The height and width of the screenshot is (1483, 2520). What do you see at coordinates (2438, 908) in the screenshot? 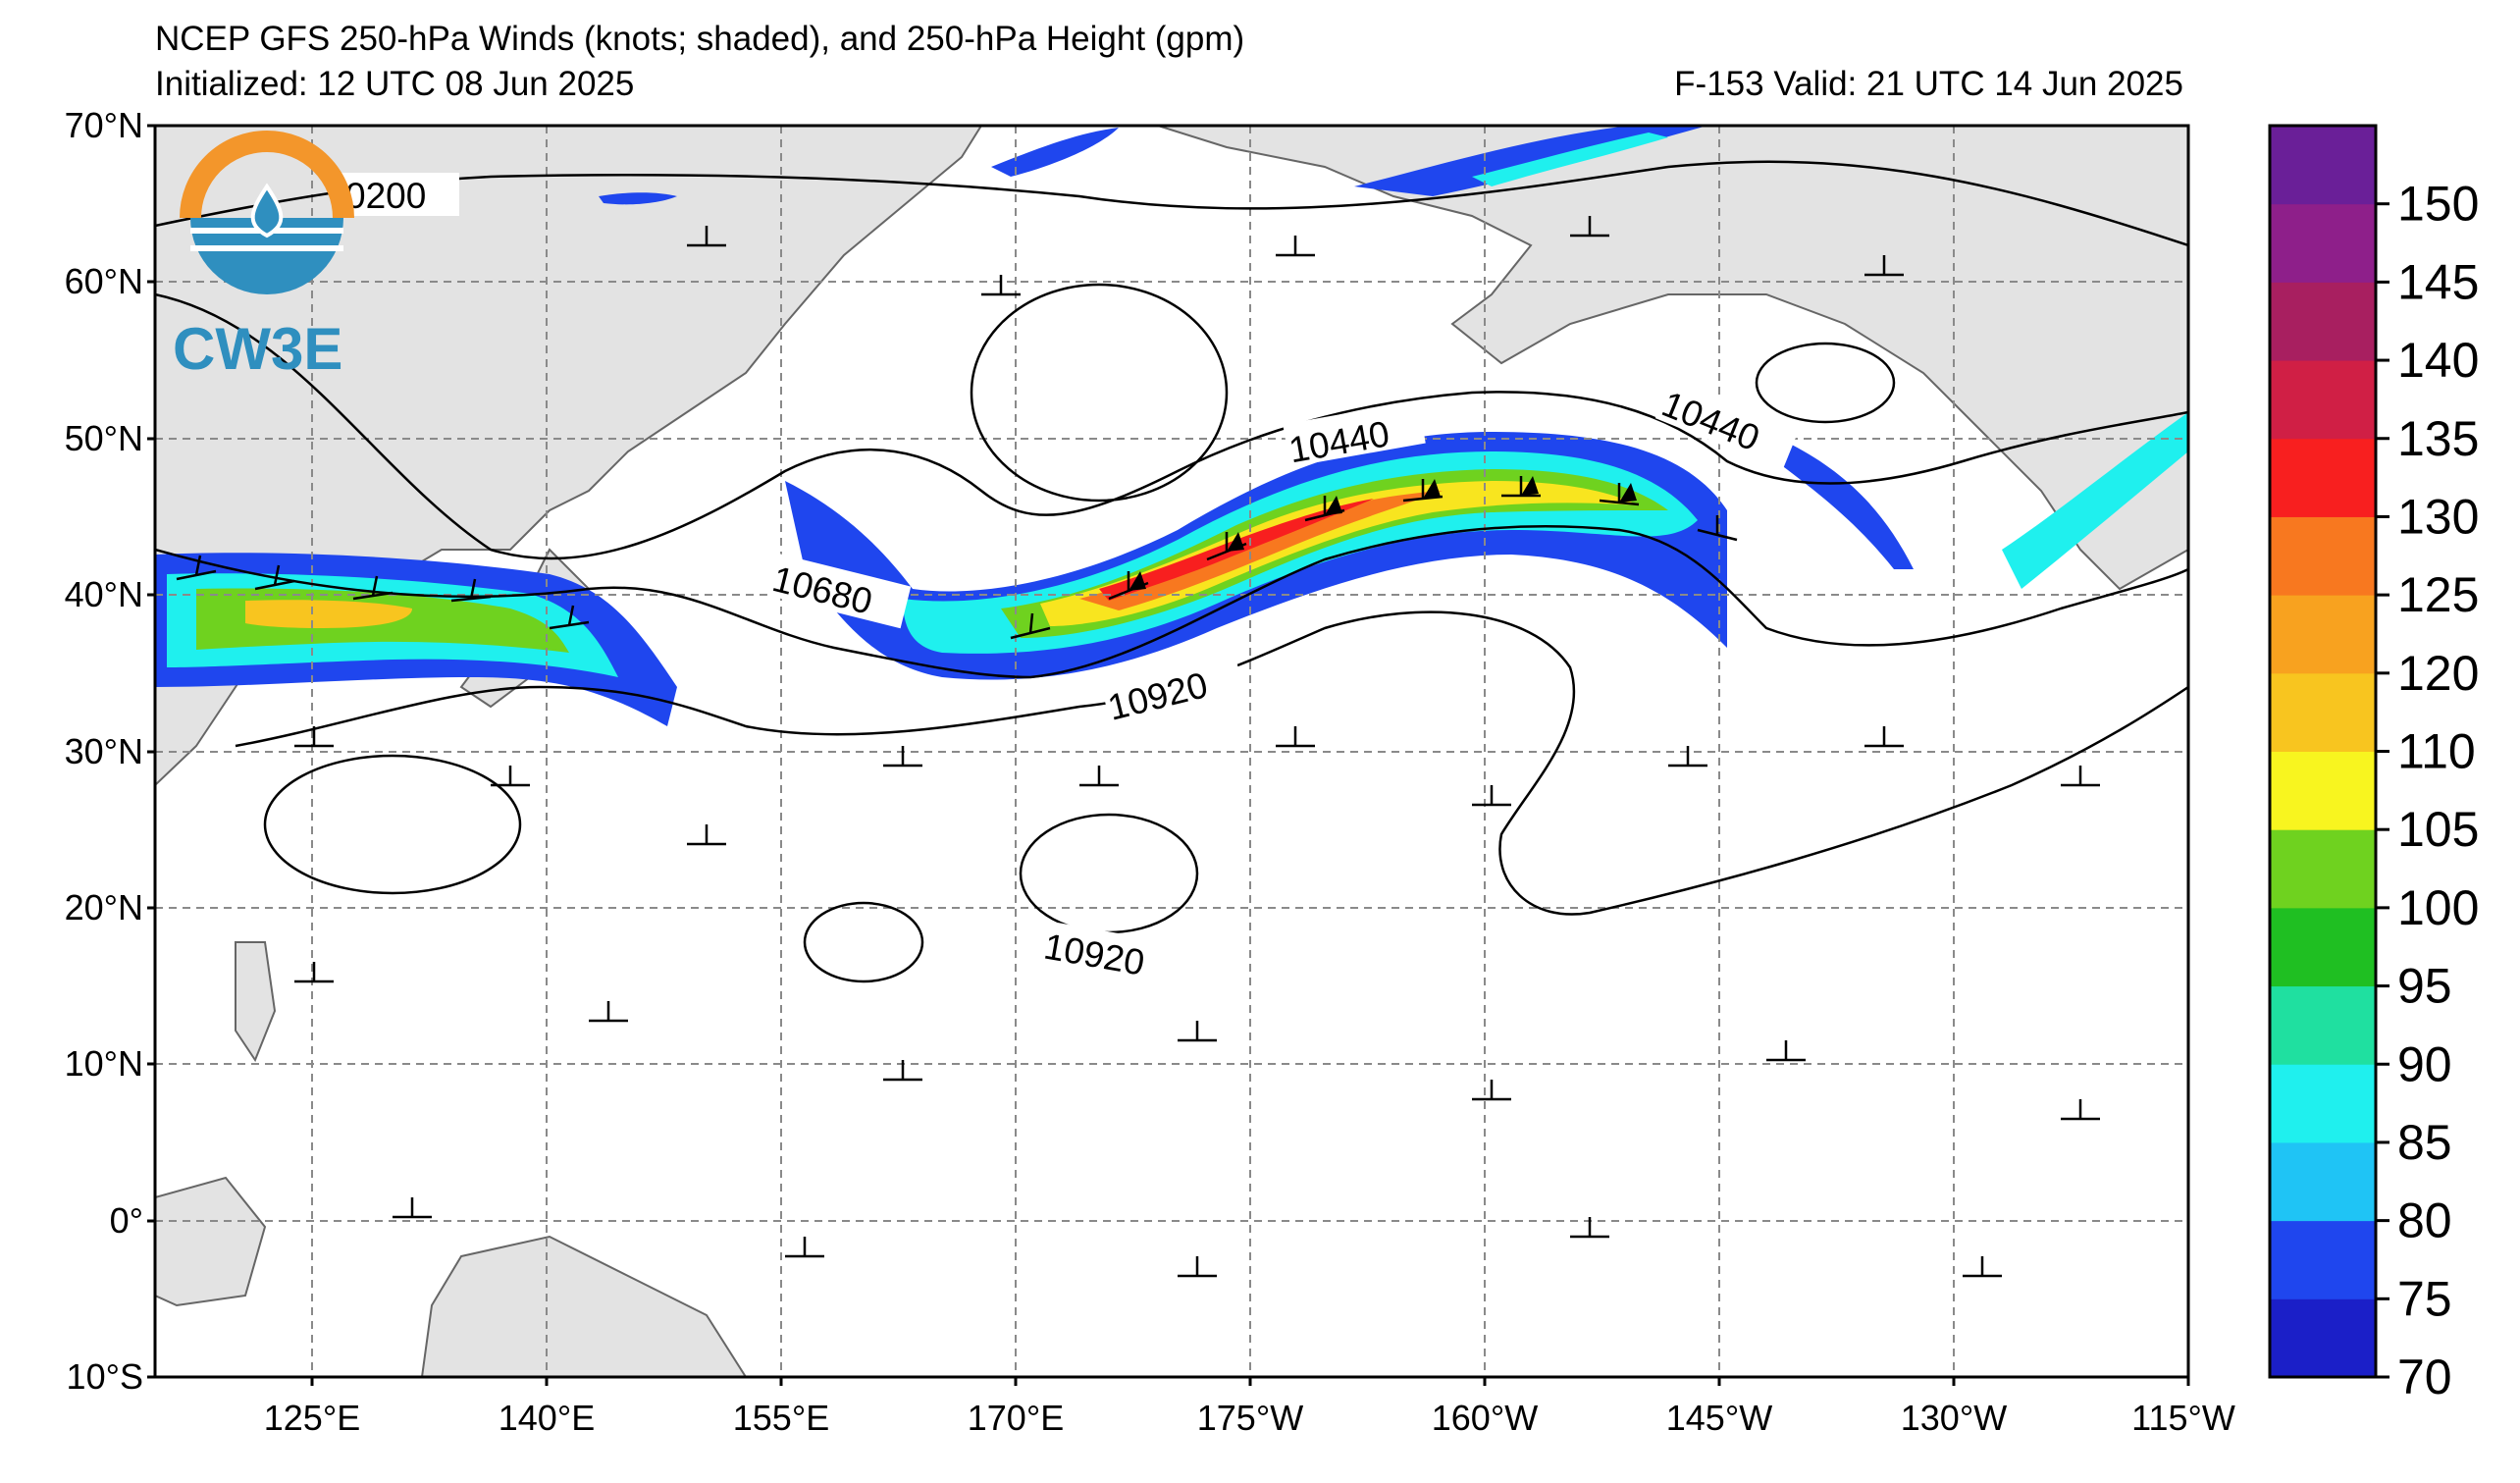
I see `colorbar-tick-label: 100` at bounding box center [2438, 908].